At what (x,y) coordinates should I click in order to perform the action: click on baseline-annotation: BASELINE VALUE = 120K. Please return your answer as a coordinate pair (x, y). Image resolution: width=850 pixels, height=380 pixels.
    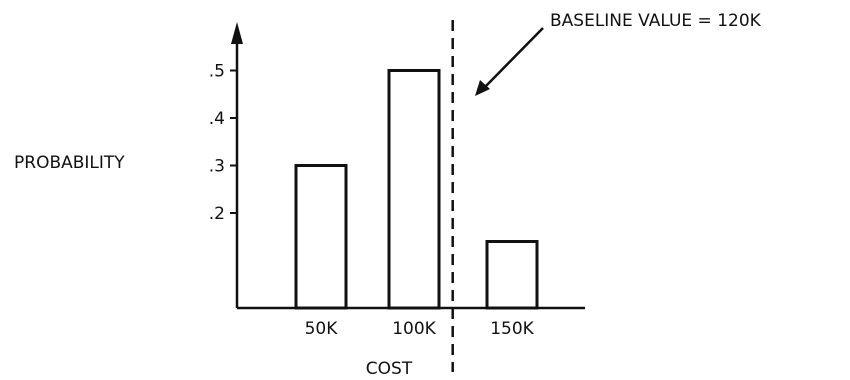
    Looking at the image, I should click on (656, 21).